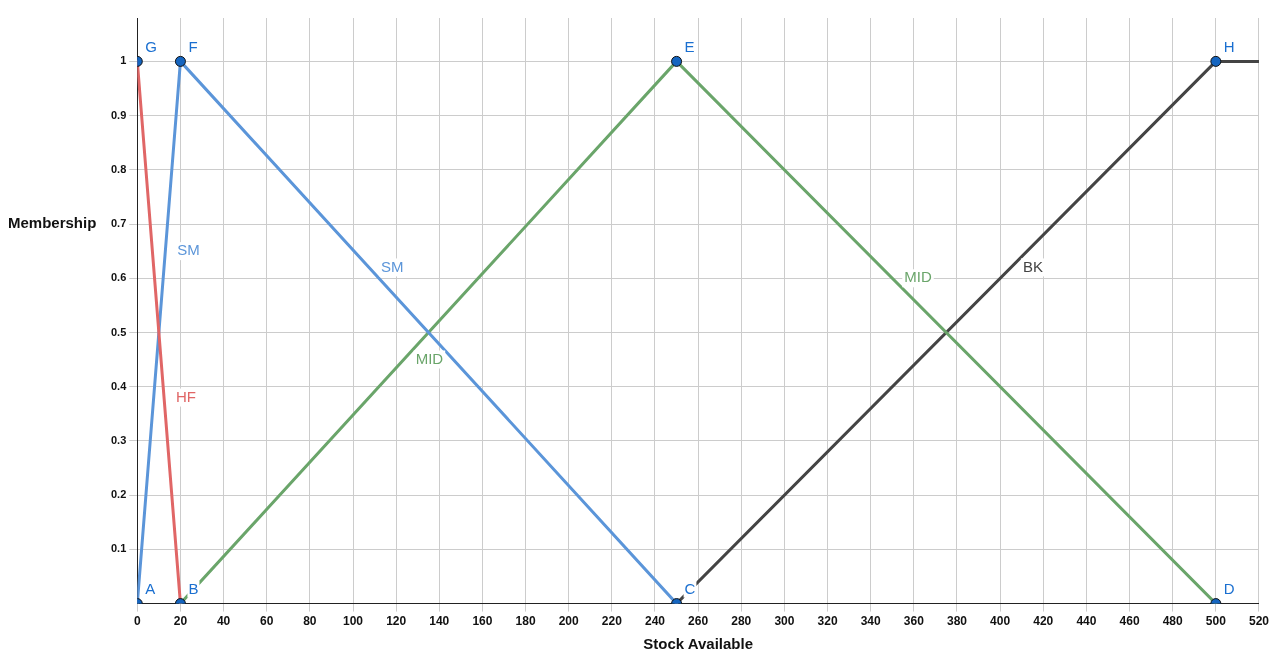  I want to click on x-tick-label: 40, so click(223, 621).